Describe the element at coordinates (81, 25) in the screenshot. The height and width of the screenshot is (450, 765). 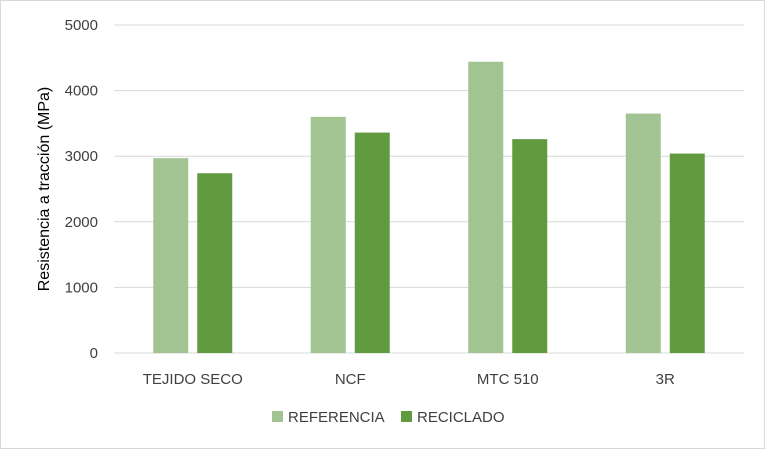
I see `y-tick-label: 5000` at that location.